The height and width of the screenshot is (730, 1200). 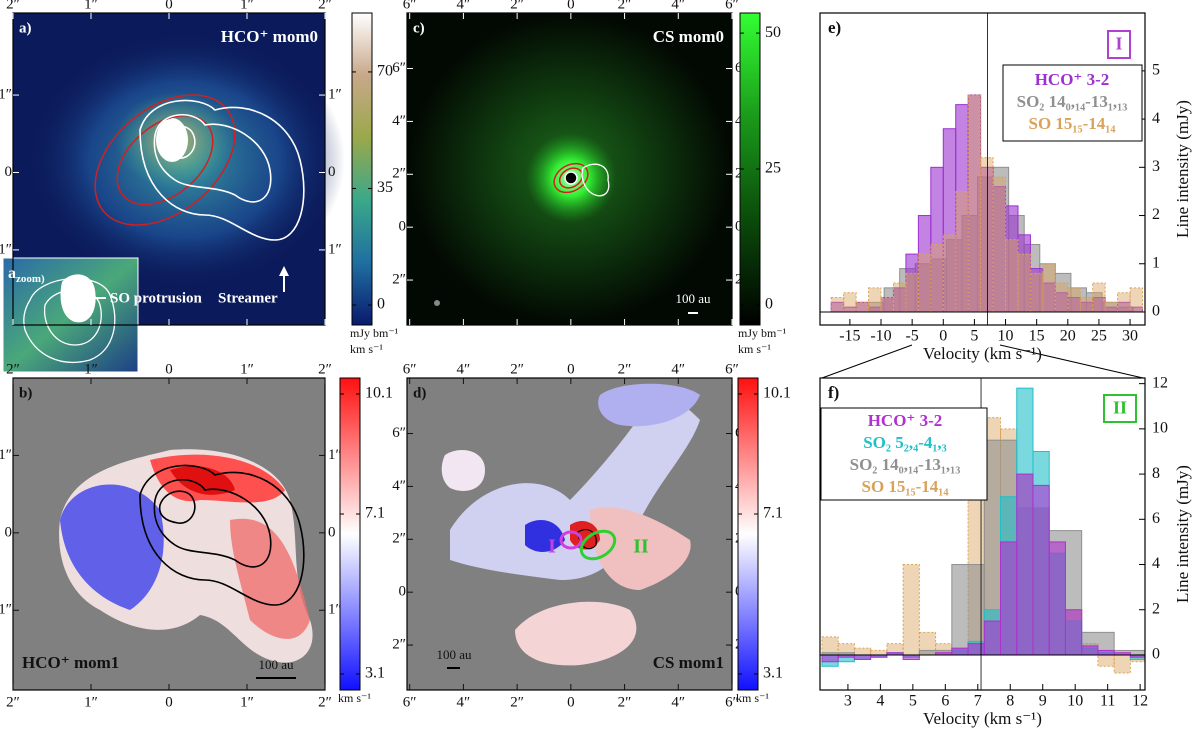 What do you see at coordinates (569, 534) in the screenshot?
I see `map-frame` at bounding box center [569, 534].